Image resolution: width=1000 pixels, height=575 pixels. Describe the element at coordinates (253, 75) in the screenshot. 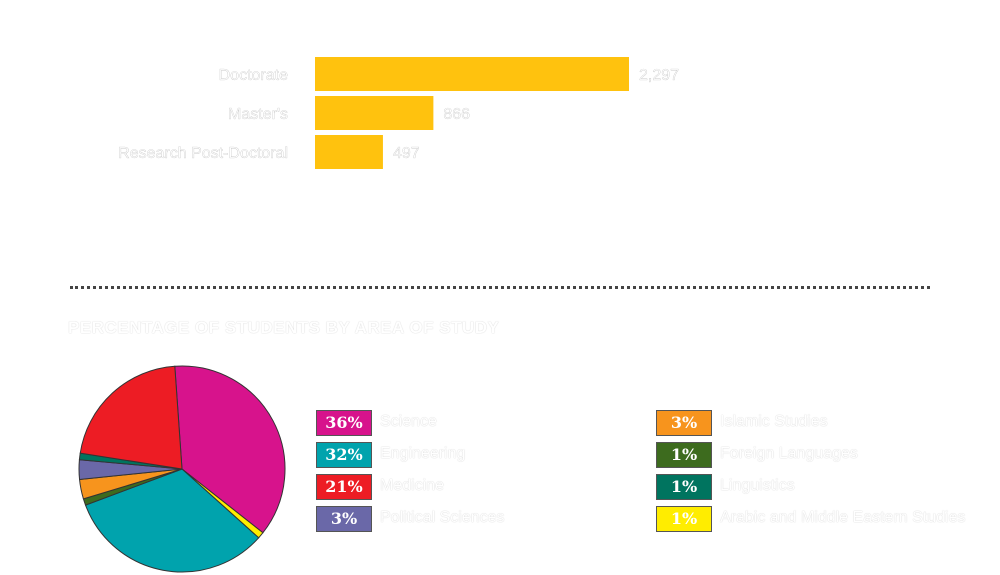

I see `bar-category-label: Doctorate` at that location.